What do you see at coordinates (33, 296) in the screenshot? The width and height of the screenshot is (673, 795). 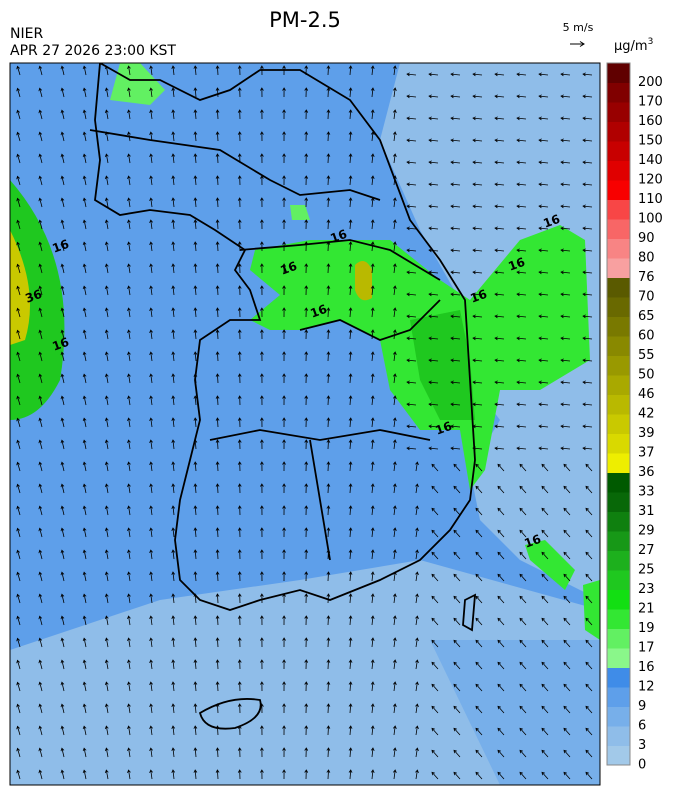 I see `contour-label: 36` at bounding box center [33, 296].